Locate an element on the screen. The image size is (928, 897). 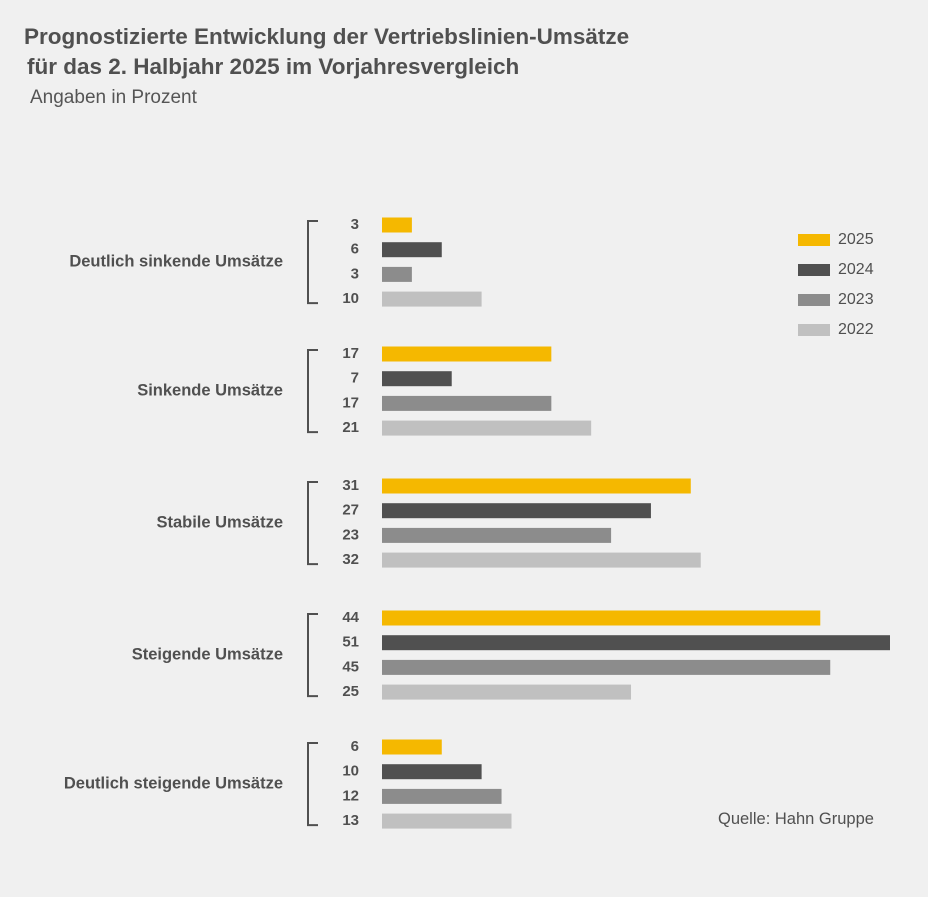
bar-group: Sinkende Umsätze 17 7 17 21 is located at coordinates (364, 390).